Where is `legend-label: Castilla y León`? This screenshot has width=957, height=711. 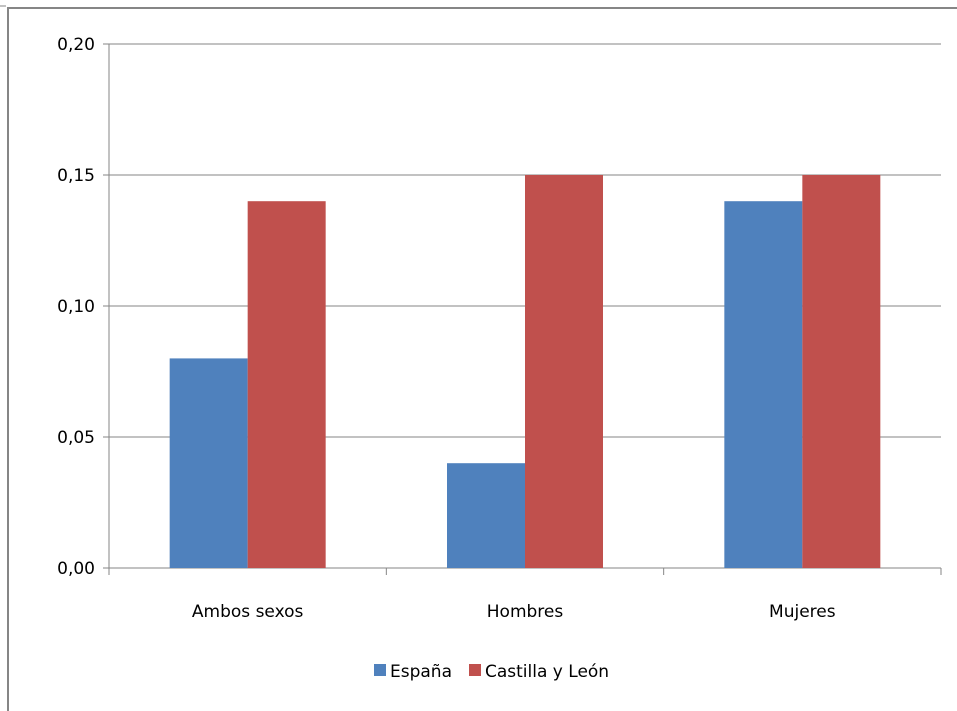
legend-label: Castilla y León is located at coordinates (547, 672).